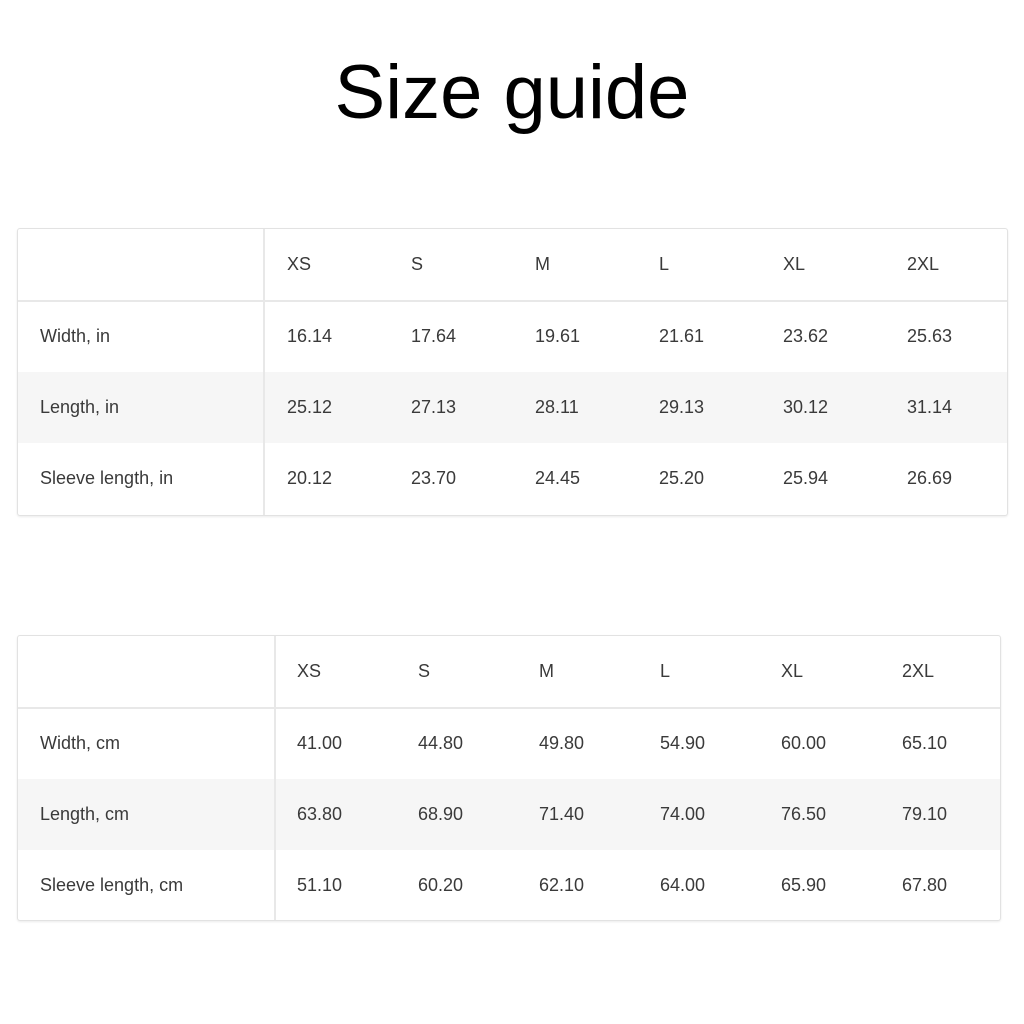 The height and width of the screenshot is (1024, 1024). Describe the element at coordinates (512, 92) in the screenshot. I see `page-title: Size guide` at that location.